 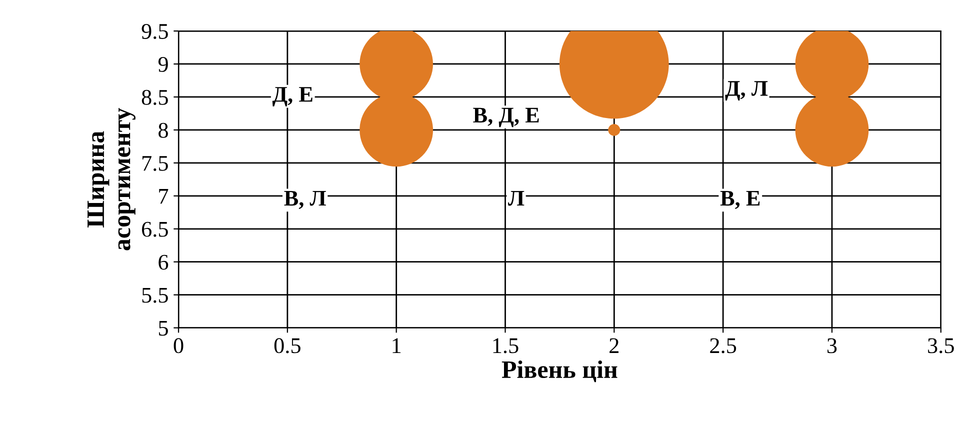 What do you see at coordinates (723, 346) in the screenshot?
I see `x-tick-label: 2.5` at bounding box center [723, 346].